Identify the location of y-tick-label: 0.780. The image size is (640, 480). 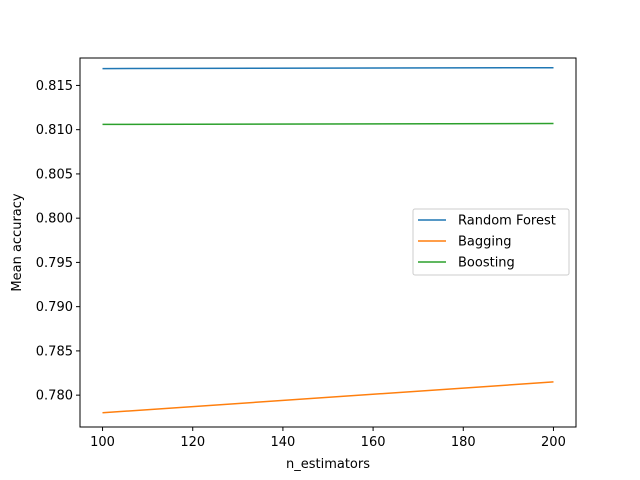
(54, 396).